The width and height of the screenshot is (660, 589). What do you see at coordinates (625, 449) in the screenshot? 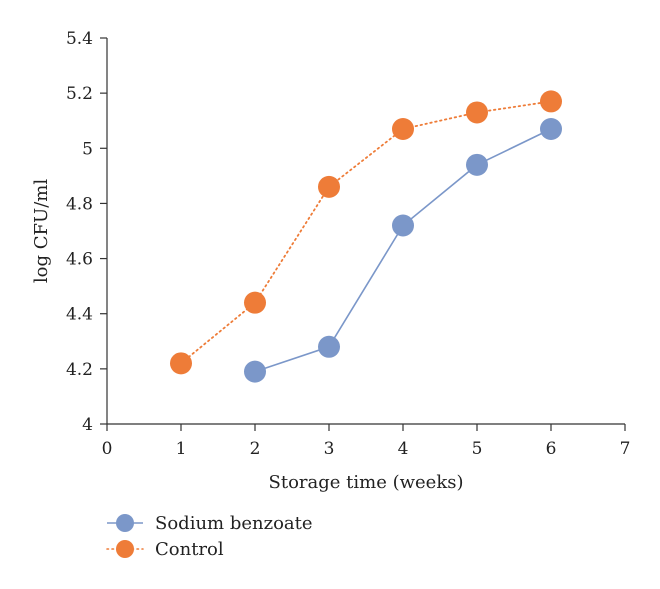
I see `x-tick-label: 7` at bounding box center [625, 449].